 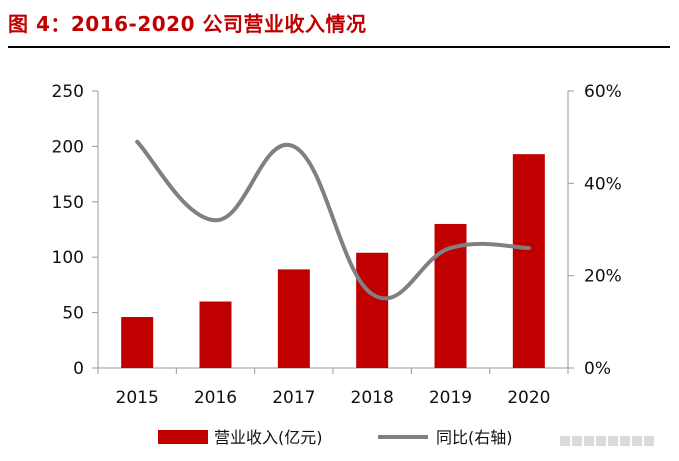 What do you see at coordinates (68, 92) in the screenshot?
I see `left-tick-label: 250` at bounding box center [68, 92].